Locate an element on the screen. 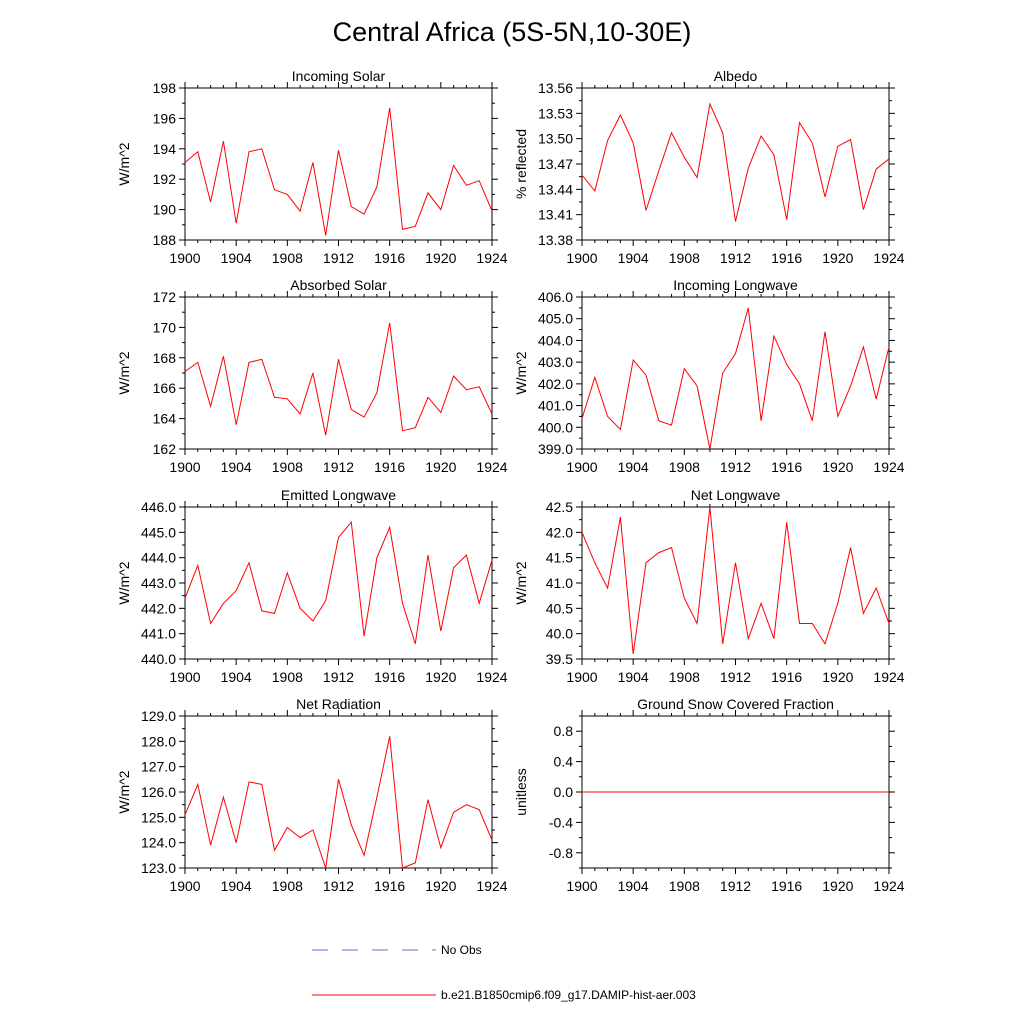  y-tick-label: 42.5 is located at coordinates (559, 507).